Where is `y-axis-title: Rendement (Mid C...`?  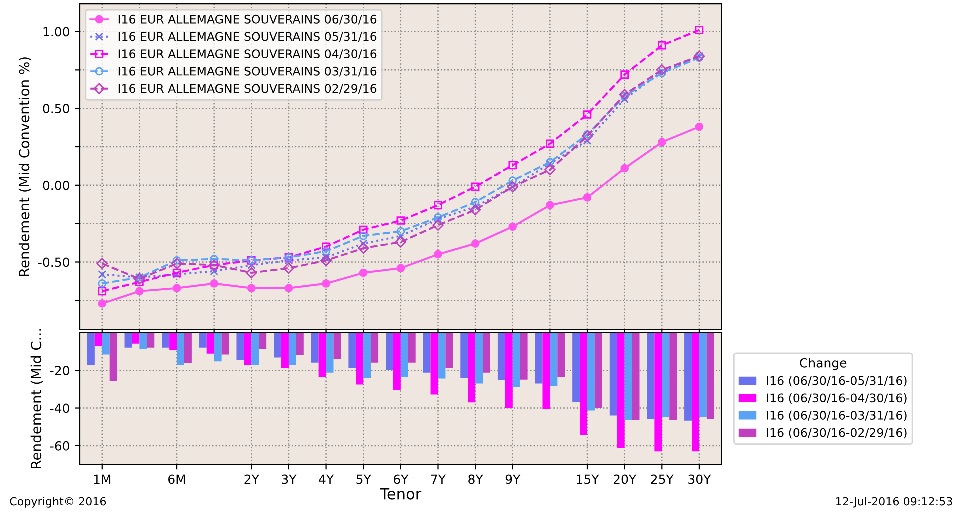 y-axis-title: Rendement (Mid C... is located at coordinates (37, 398).